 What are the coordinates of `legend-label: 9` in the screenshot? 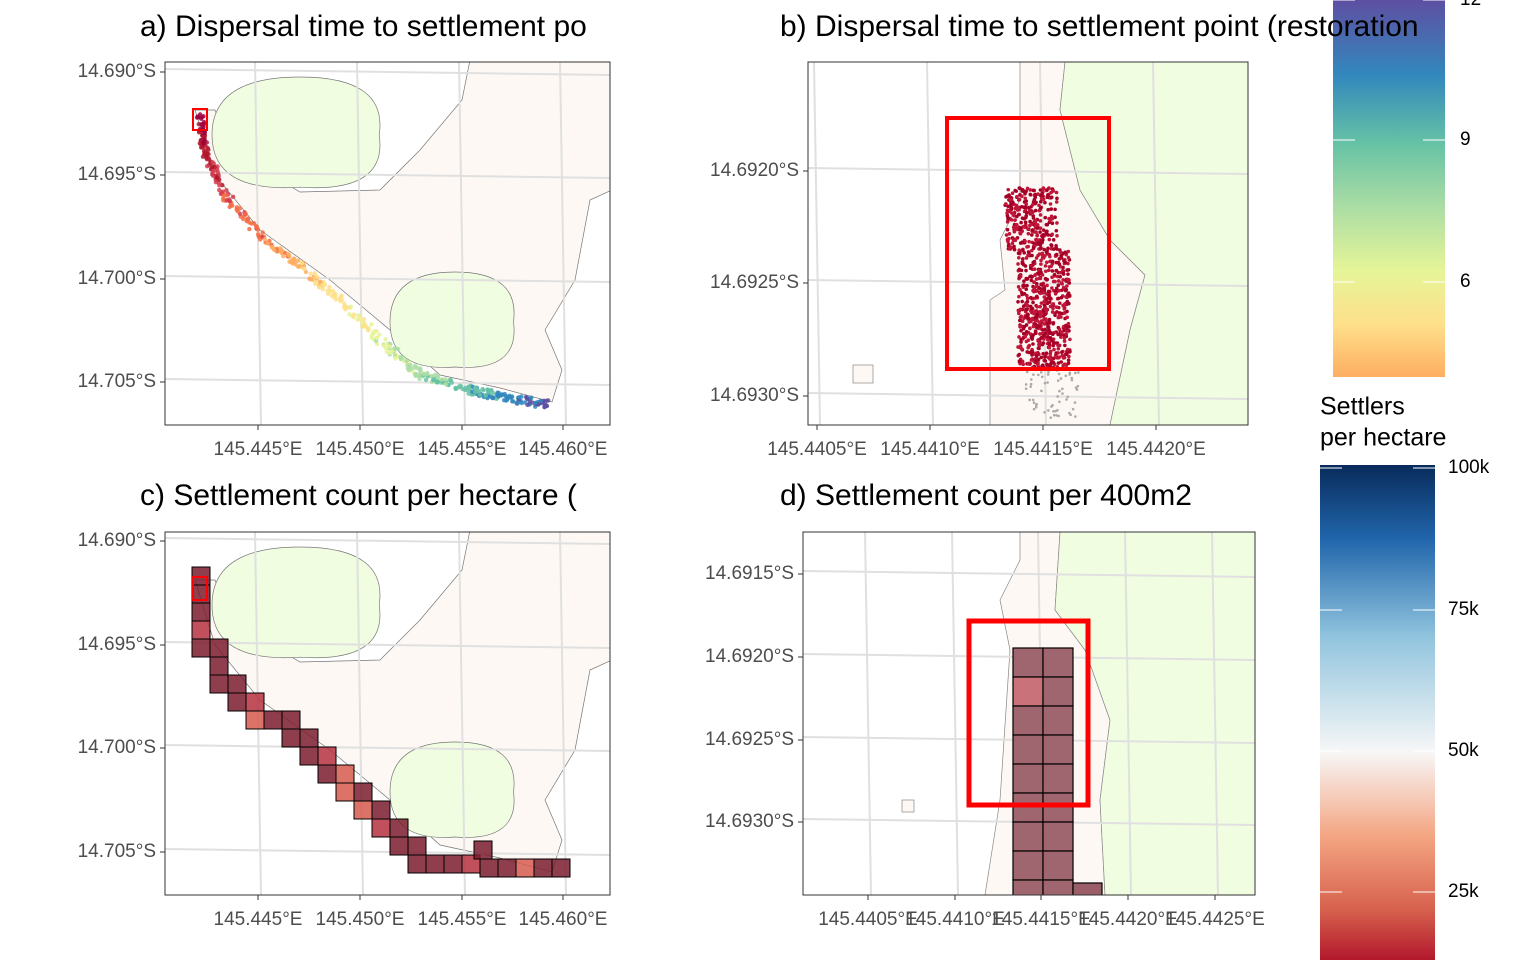 It's located at (1465, 139).